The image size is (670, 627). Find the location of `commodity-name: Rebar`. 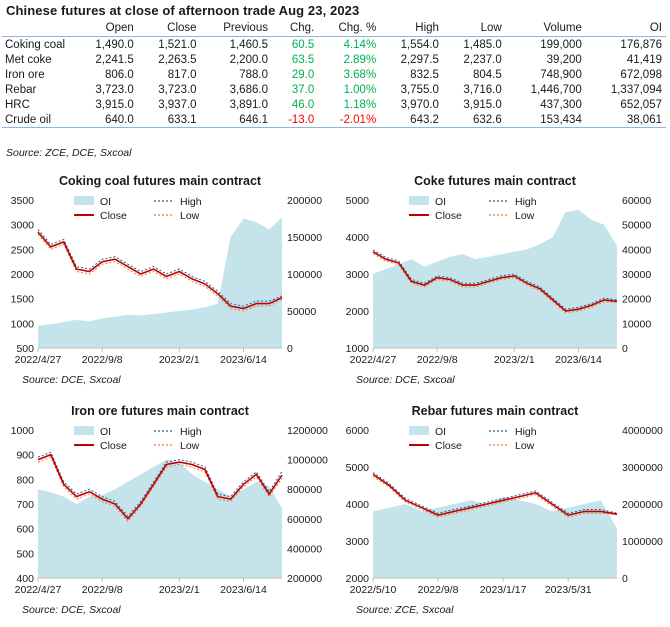

commodity-name: Rebar is located at coordinates (21, 89).